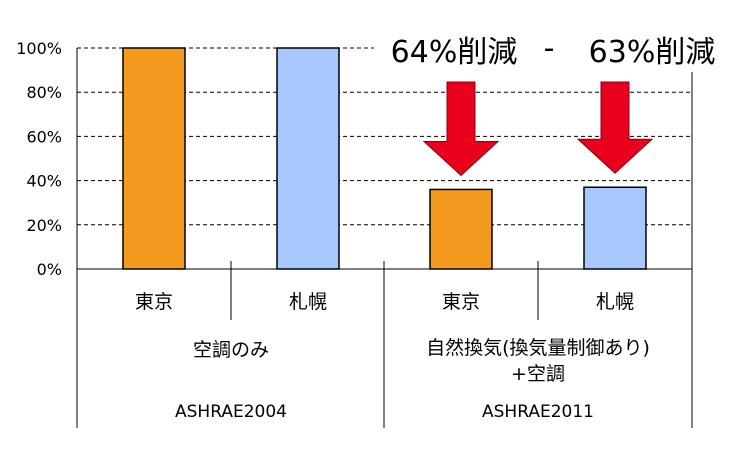  I want to click on category-label-0: 東京, so click(154, 302).